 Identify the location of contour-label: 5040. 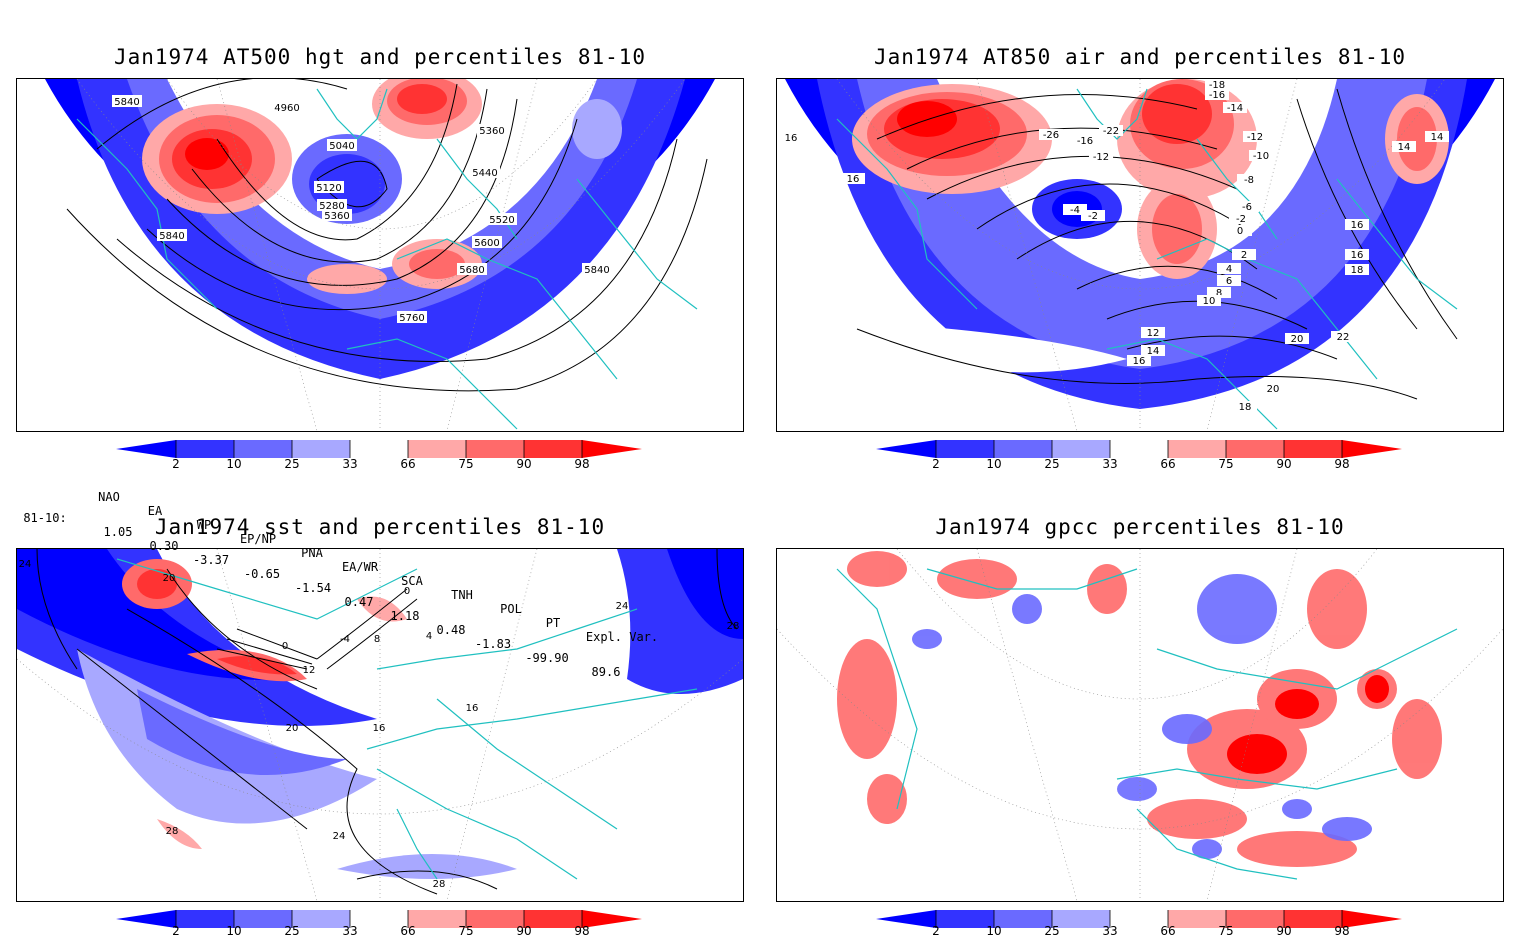
(341, 146).